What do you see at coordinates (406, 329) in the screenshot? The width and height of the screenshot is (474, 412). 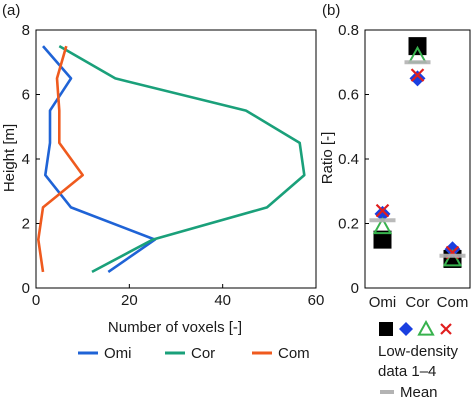 I see `legend-marker-diamond` at bounding box center [406, 329].